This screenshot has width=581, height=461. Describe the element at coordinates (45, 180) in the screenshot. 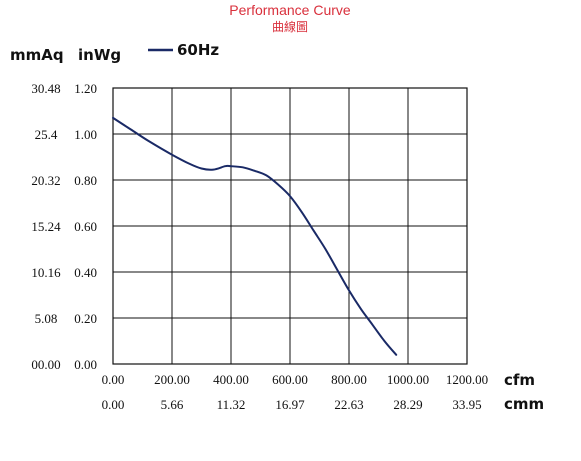

I see `y-secondary-tick-label: 20.32` at that location.